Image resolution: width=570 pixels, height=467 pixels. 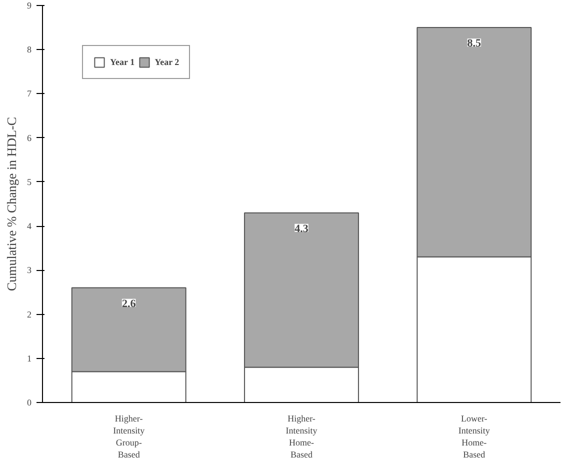 What do you see at coordinates (474, 437) in the screenshot?
I see `x-tick-label: Lower-Intensity Home-Based` at bounding box center [474, 437].